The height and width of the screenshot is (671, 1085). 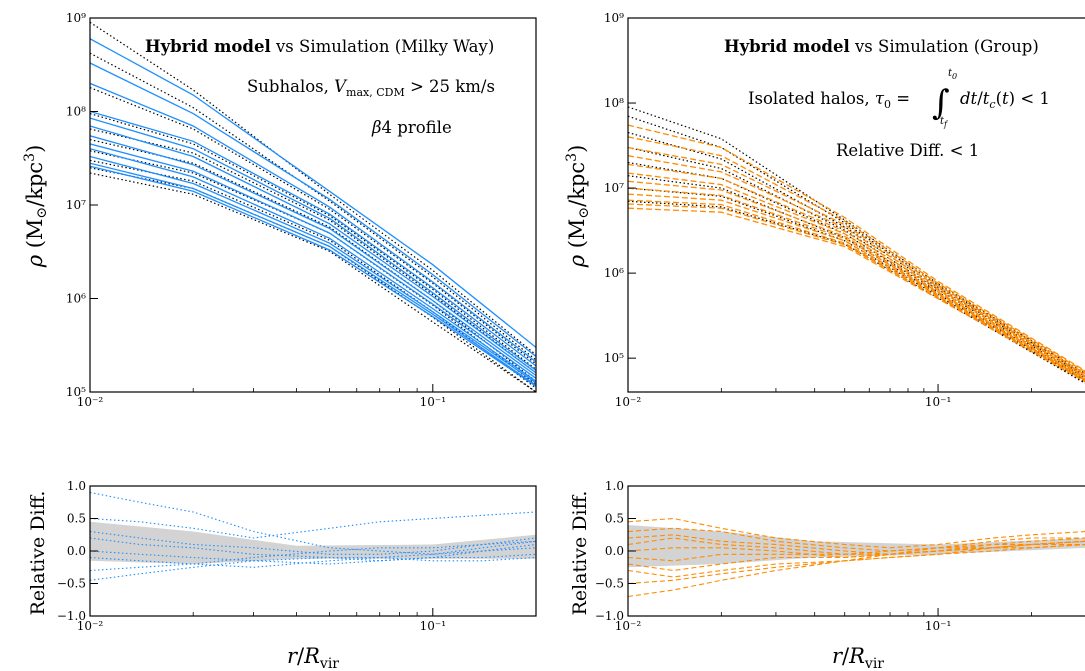 What do you see at coordinates (907, 150) in the screenshot?
I see `right-reldiff-annotation: Relative Diff. < 1` at bounding box center [907, 150].